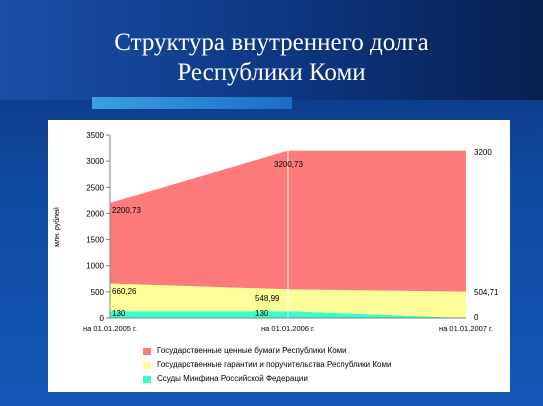 This screenshot has width=543, height=406. I want to click on legend-label: Ссуды Минфина Российской Федерации, so click(232, 378).